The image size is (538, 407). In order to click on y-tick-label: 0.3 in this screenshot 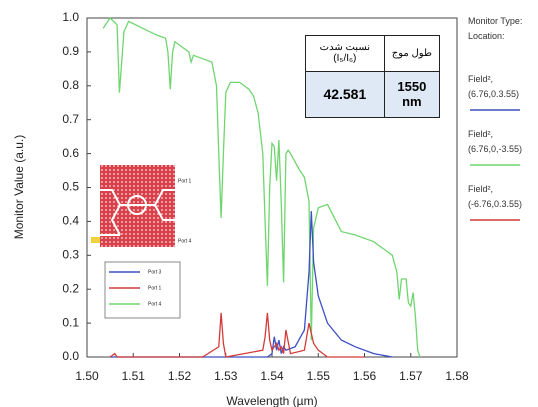, I will do `click(70, 254)`.